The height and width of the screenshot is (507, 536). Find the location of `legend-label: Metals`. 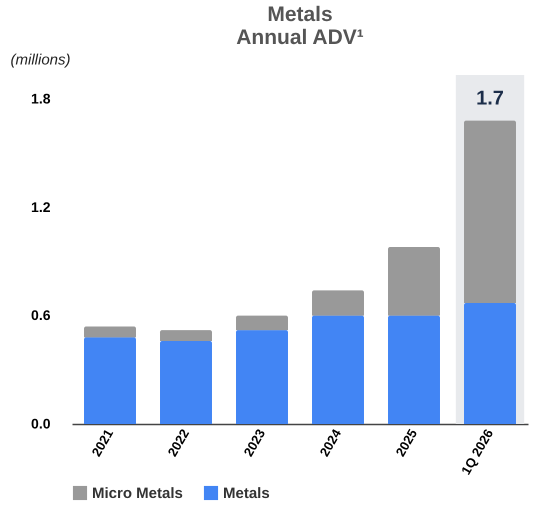

legend-label: Metals is located at coordinates (246, 493).